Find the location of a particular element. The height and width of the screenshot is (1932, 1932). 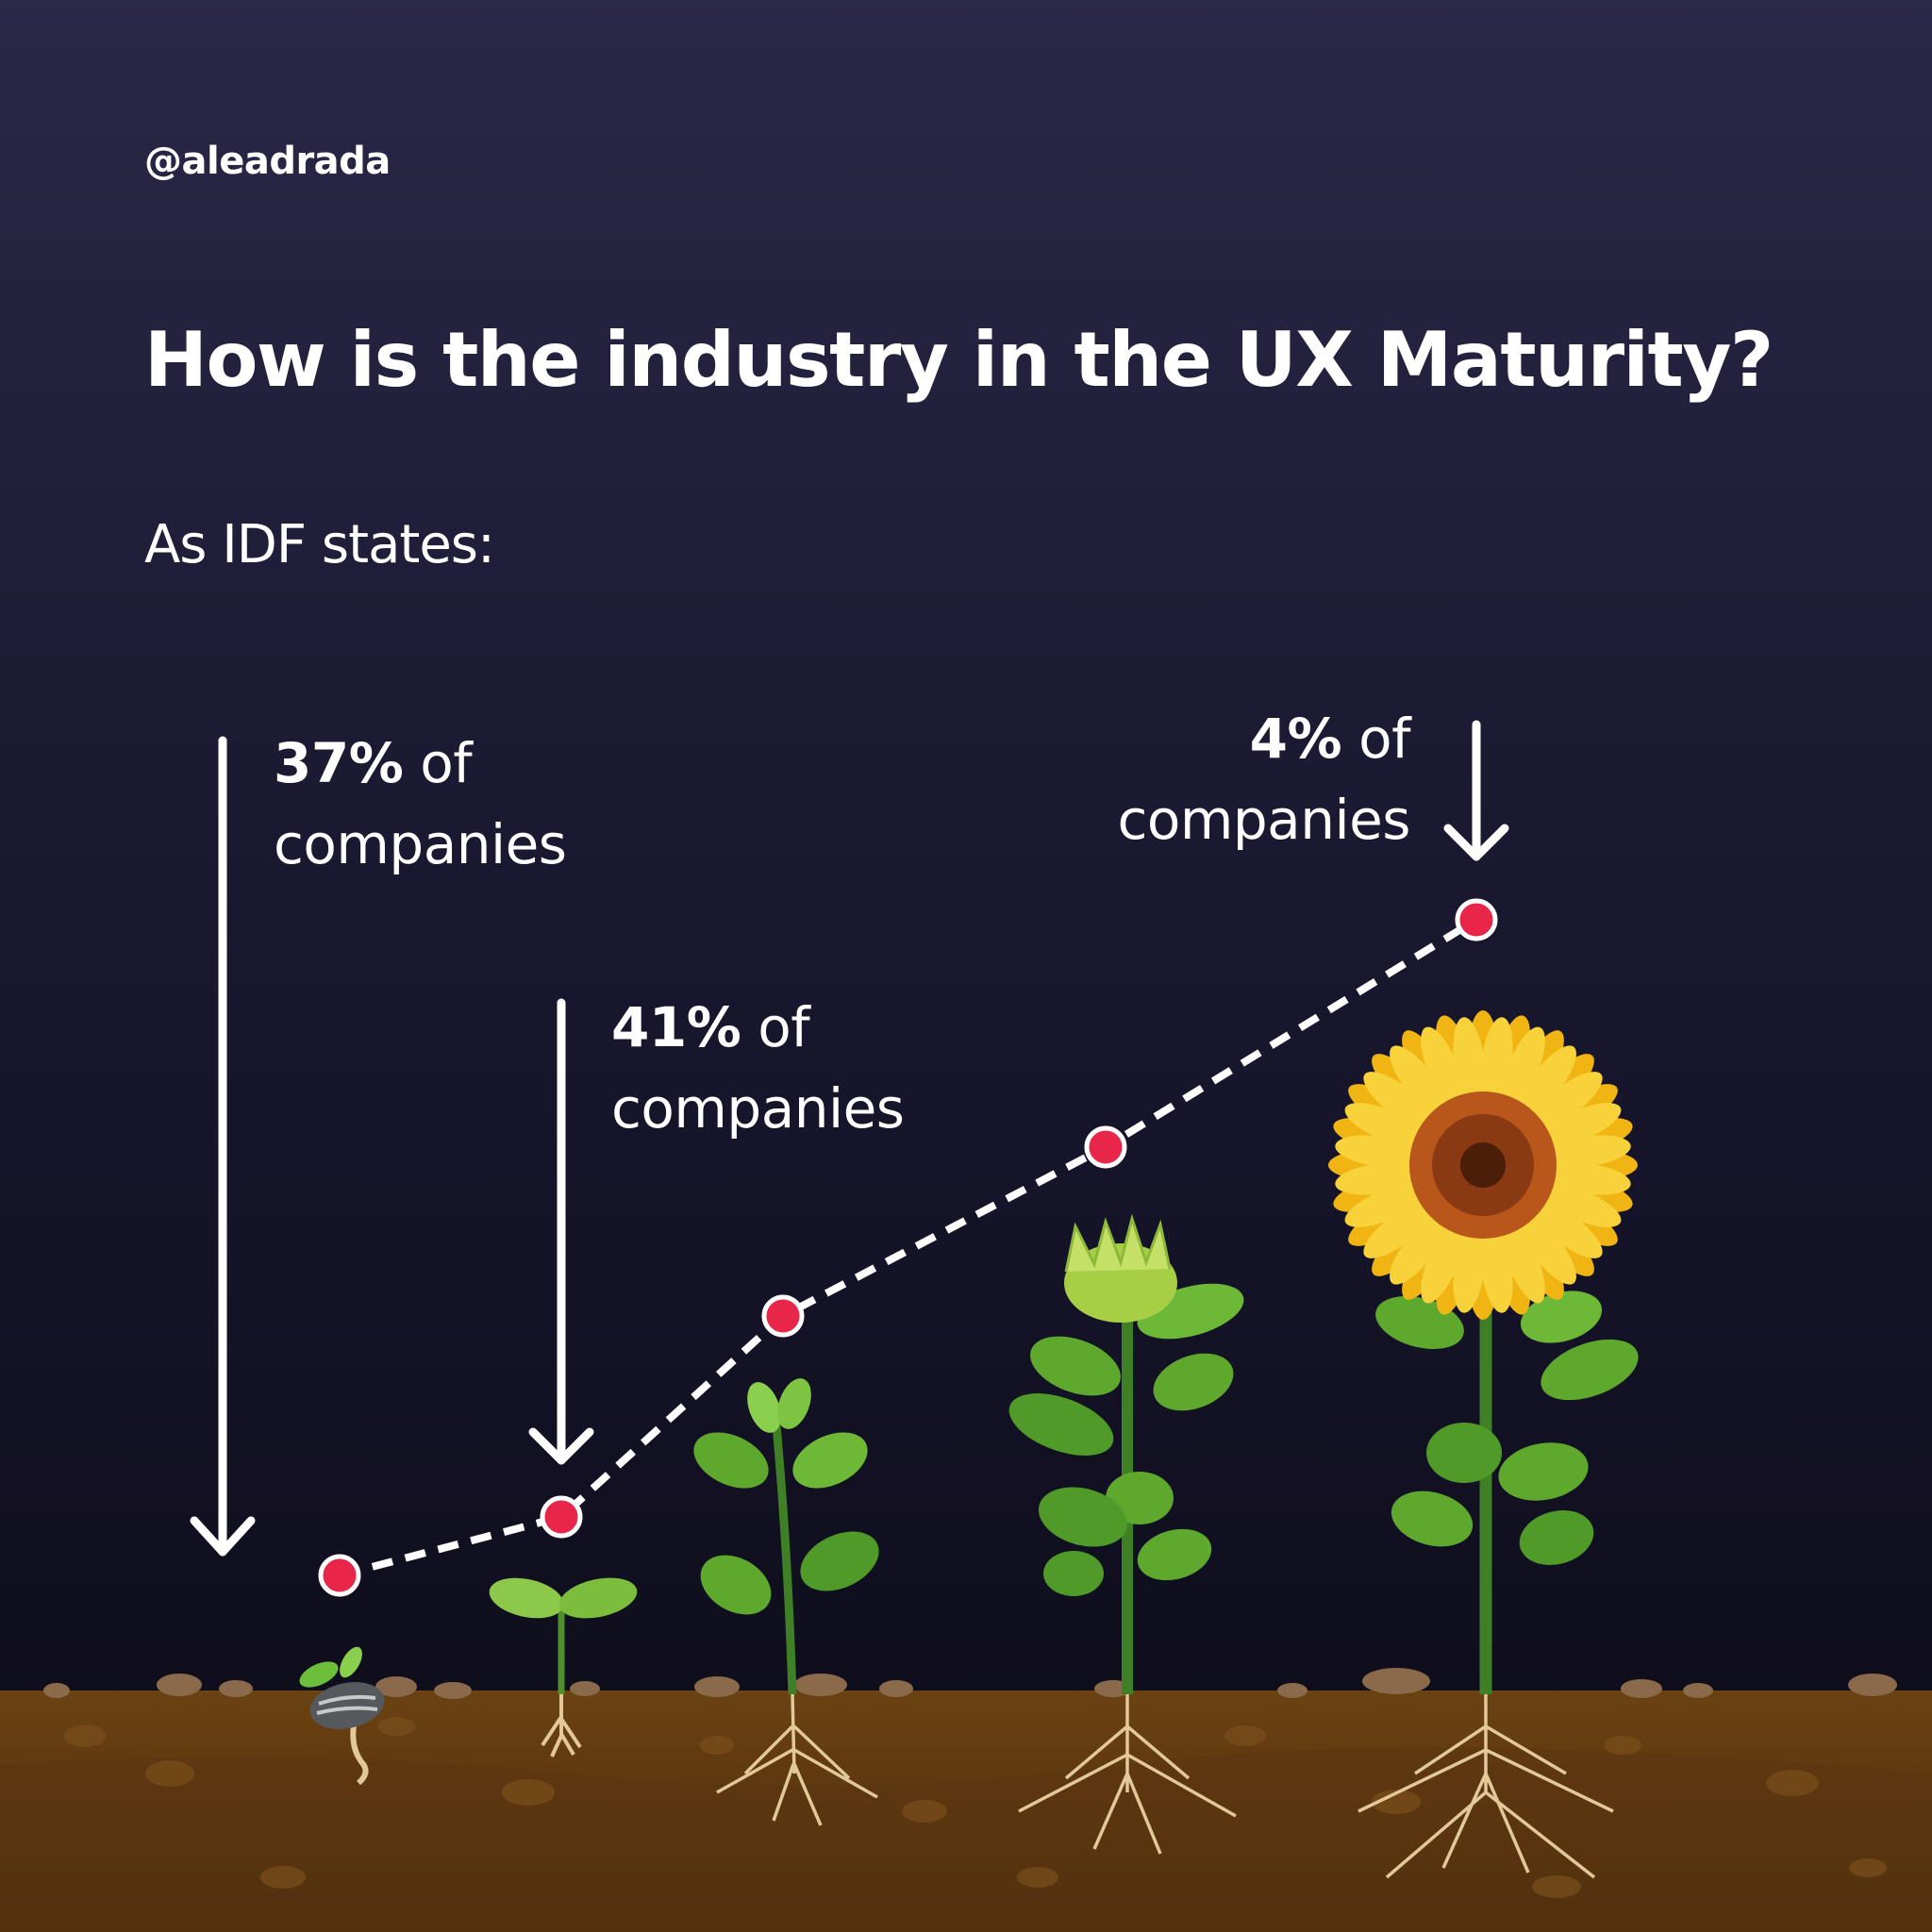

young-plant-icon is located at coordinates (786, 1602).